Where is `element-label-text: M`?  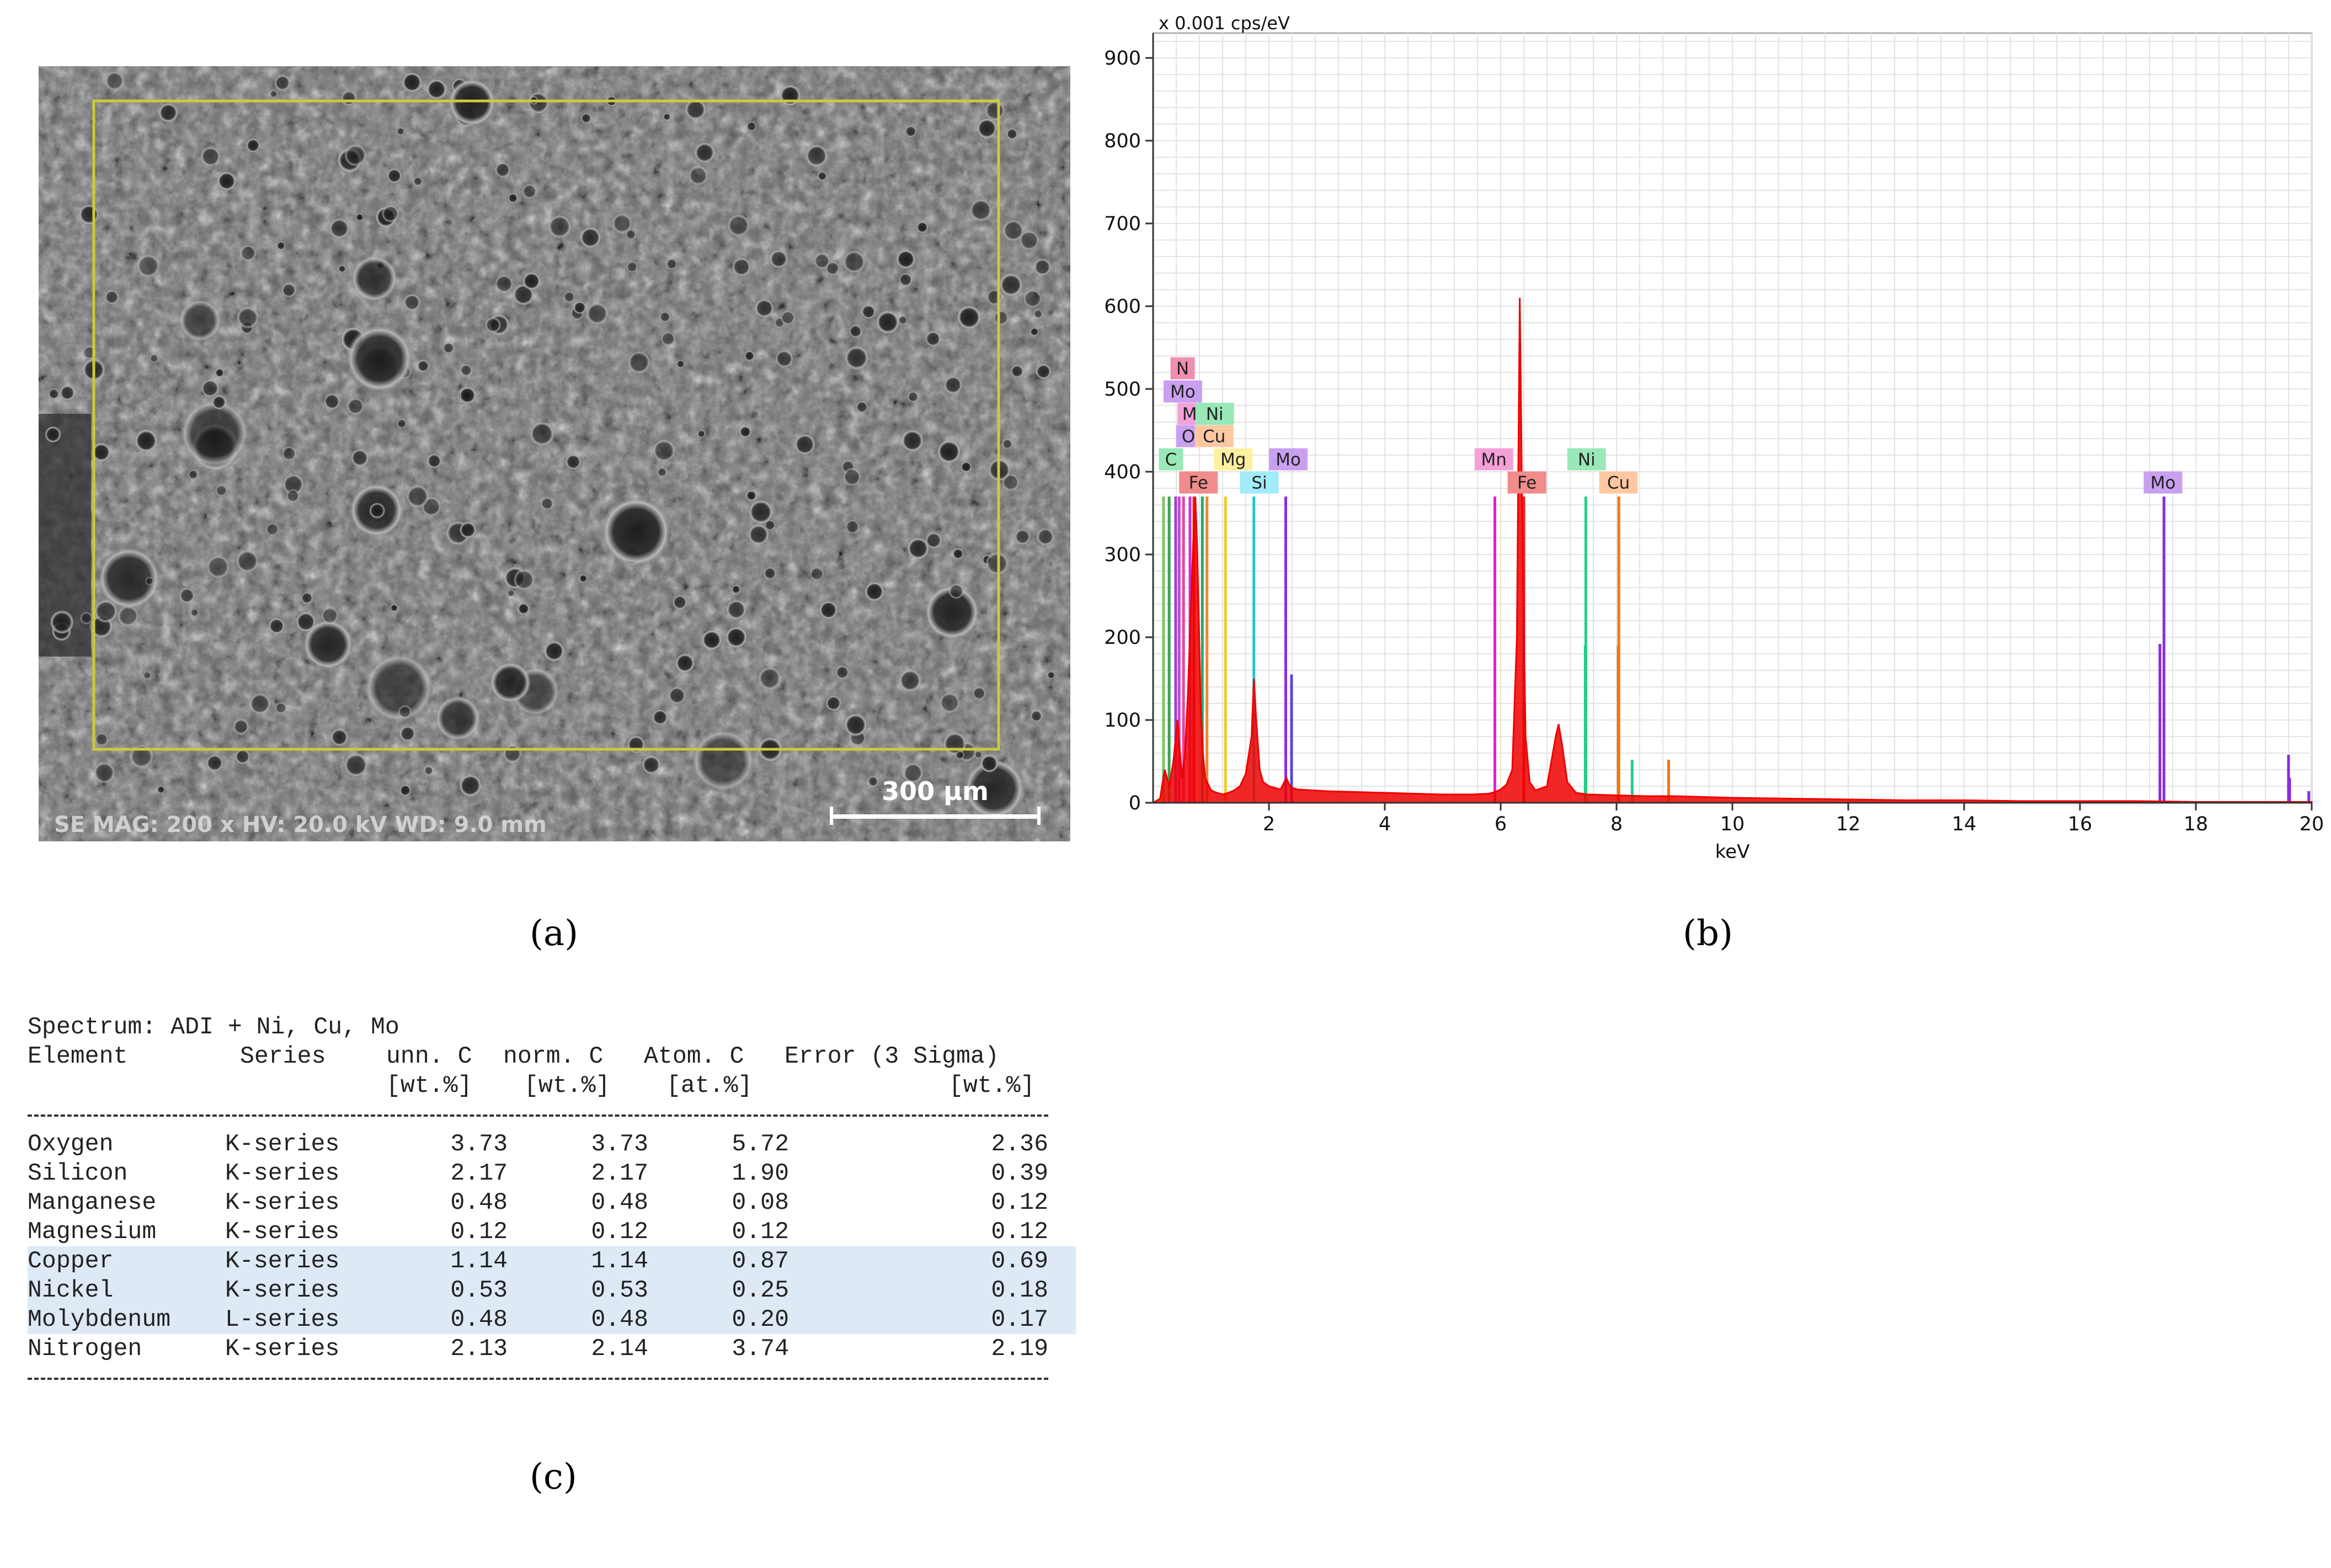 element-label-text: M is located at coordinates (1189, 414).